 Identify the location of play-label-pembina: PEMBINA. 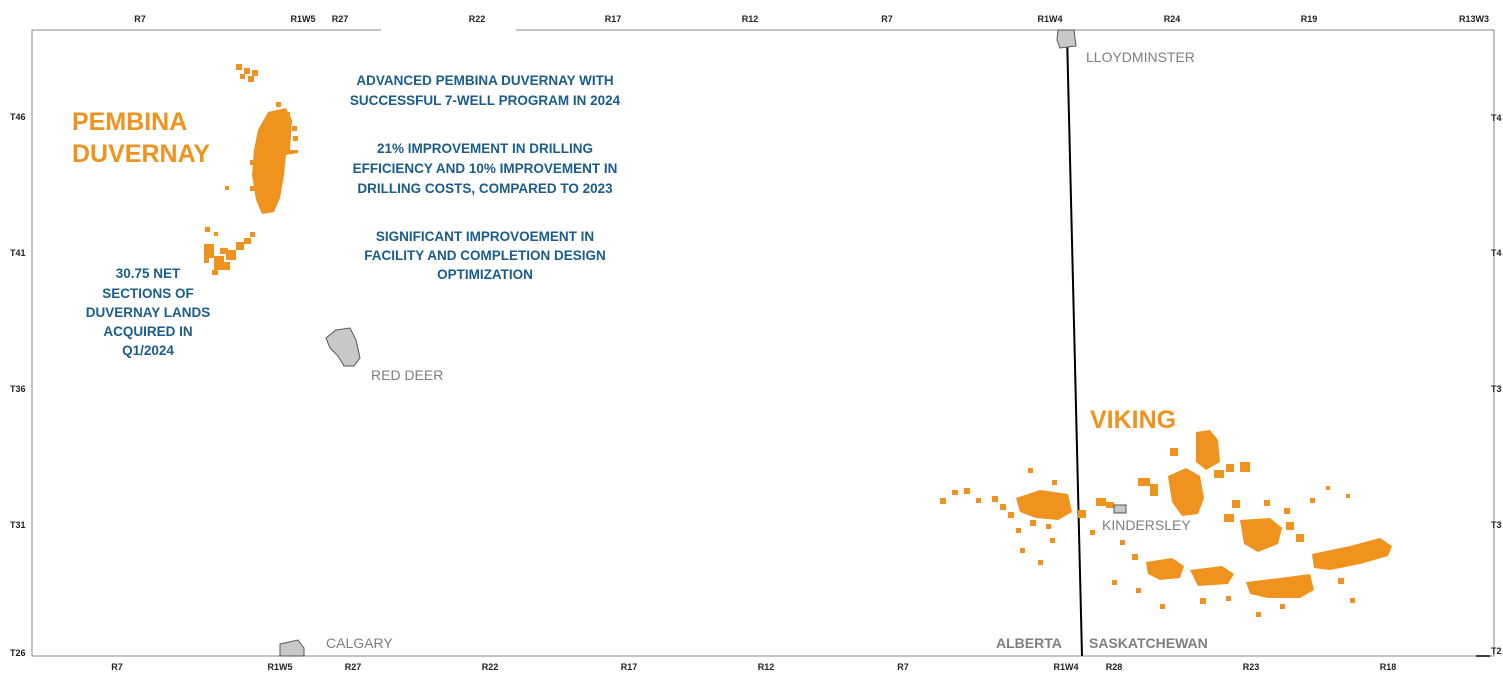
(129, 122).